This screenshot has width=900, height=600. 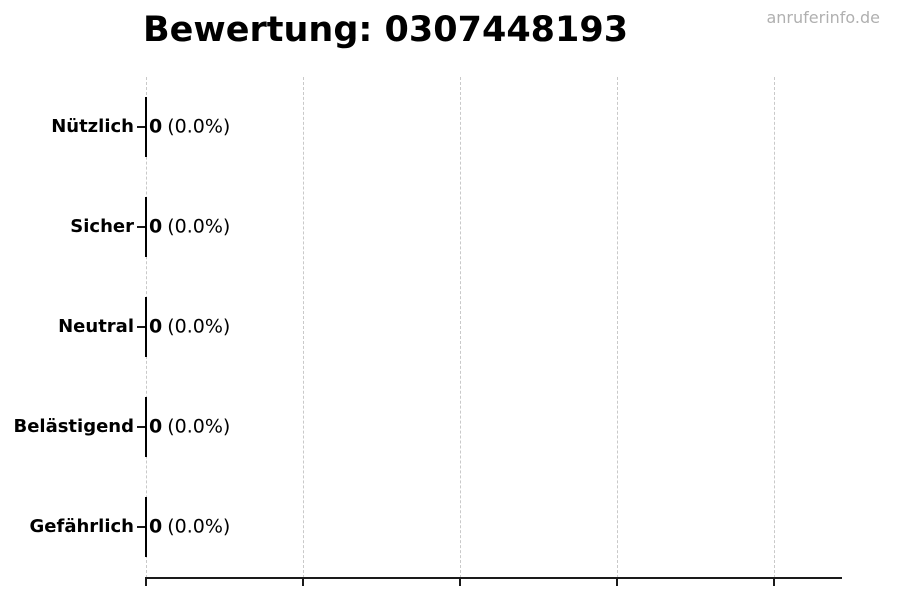 I want to click on chart-title: Bewertung: 0307448193, so click(x=386, y=30).